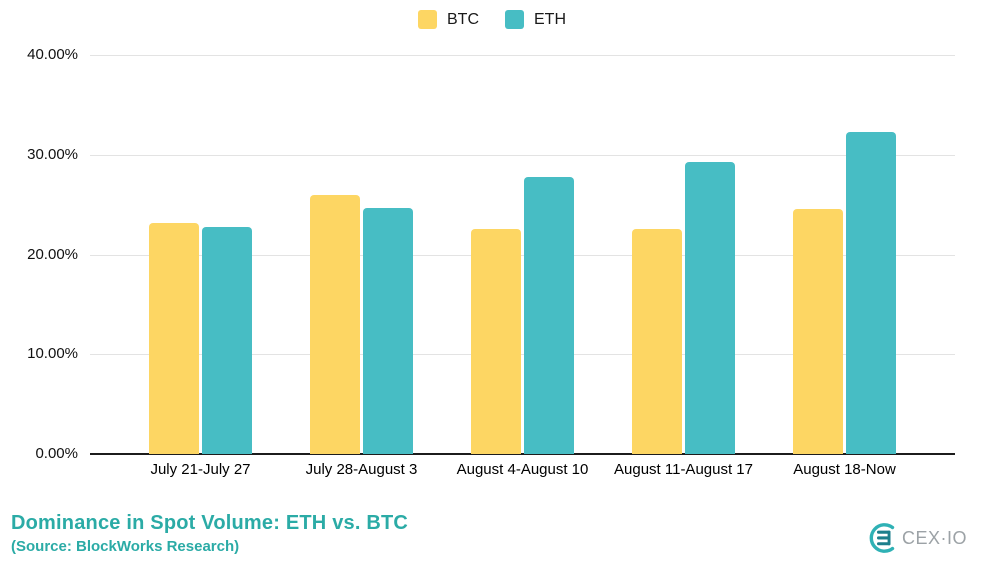  What do you see at coordinates (52, 154) in the screenshot?
I see `y-tick-label: 30.00%` at bounding box center [52, 154].